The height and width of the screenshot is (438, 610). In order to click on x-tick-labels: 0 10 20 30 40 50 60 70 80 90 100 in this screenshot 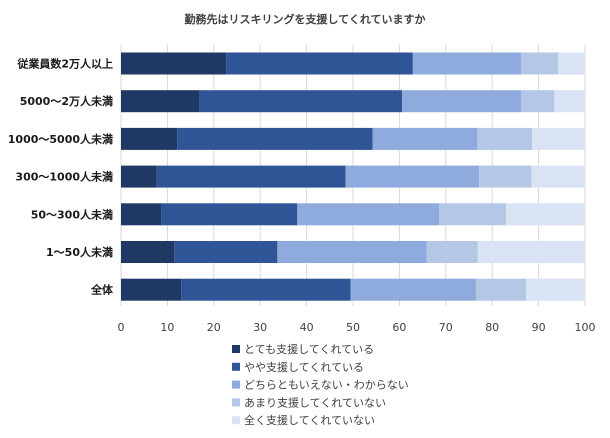, I will do `click(357, 327)`.